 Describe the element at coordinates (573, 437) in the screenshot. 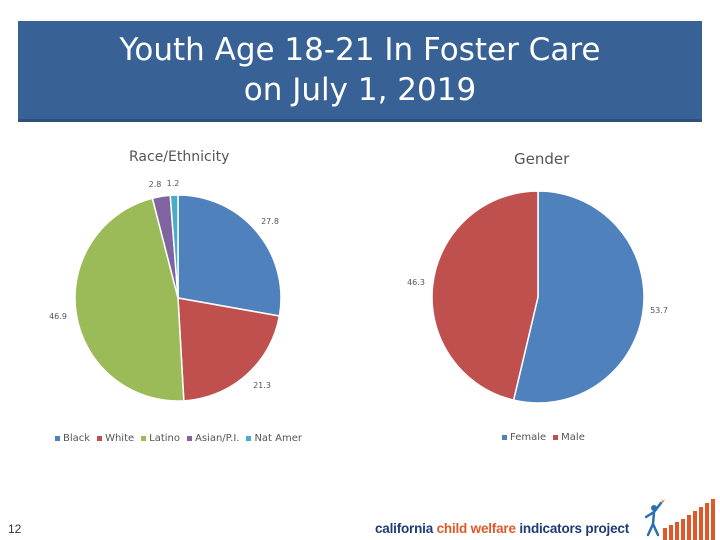

I see `gender-legend-label-male: Male` at that location.